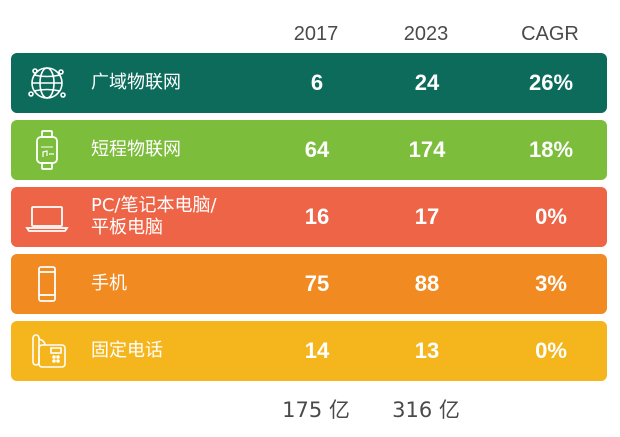 This screenshot has height=437, width=620. Describe the element at coordinates (550, 34) in the screenshot. I see `header-cagr: CAGR` at that location.